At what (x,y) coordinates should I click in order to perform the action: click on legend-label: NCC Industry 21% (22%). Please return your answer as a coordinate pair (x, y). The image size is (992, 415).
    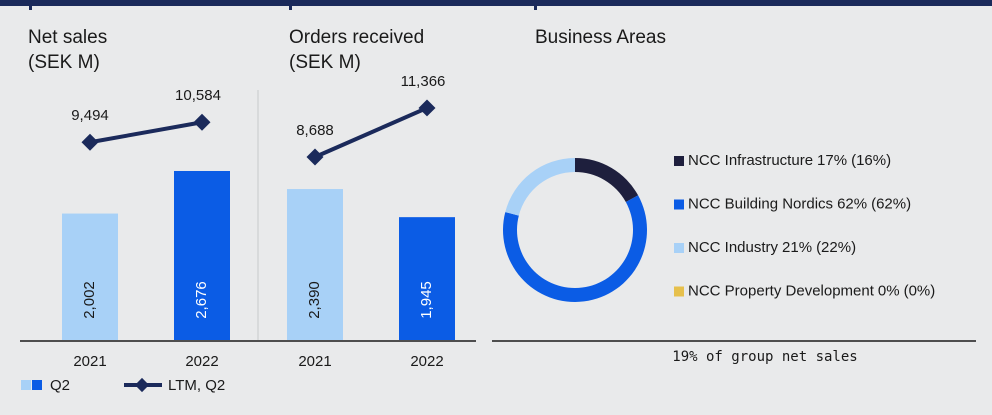
    Looking at the image, I should click on (772, 247).